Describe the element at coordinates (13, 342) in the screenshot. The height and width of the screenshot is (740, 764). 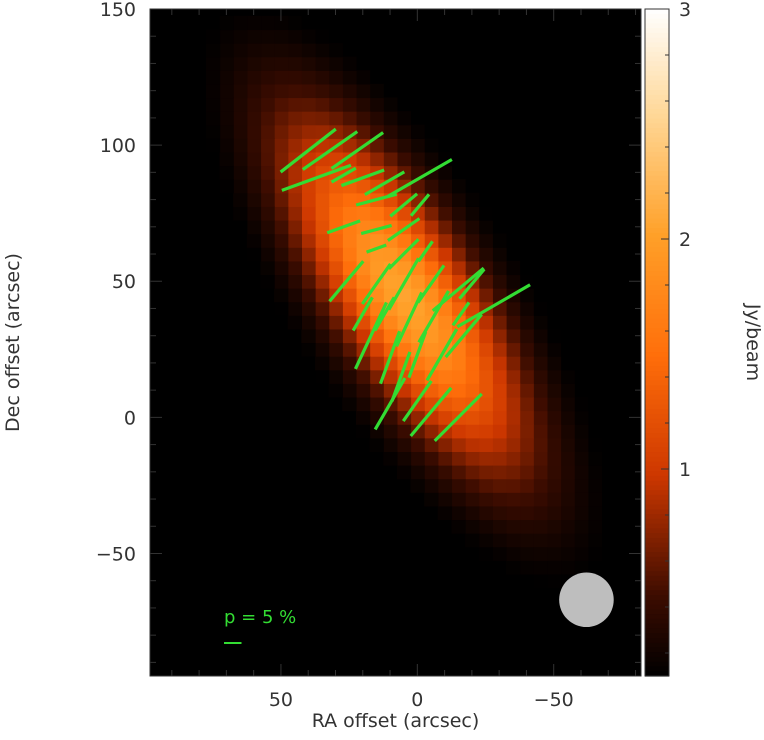
I see `y-axis-label: Dec offset (arcsec)` at that location.